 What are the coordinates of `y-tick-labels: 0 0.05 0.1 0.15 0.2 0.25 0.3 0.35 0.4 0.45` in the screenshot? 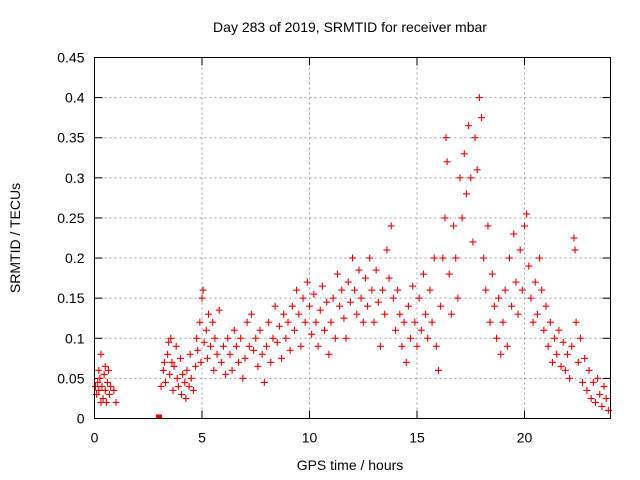 It's located at (70, 238).